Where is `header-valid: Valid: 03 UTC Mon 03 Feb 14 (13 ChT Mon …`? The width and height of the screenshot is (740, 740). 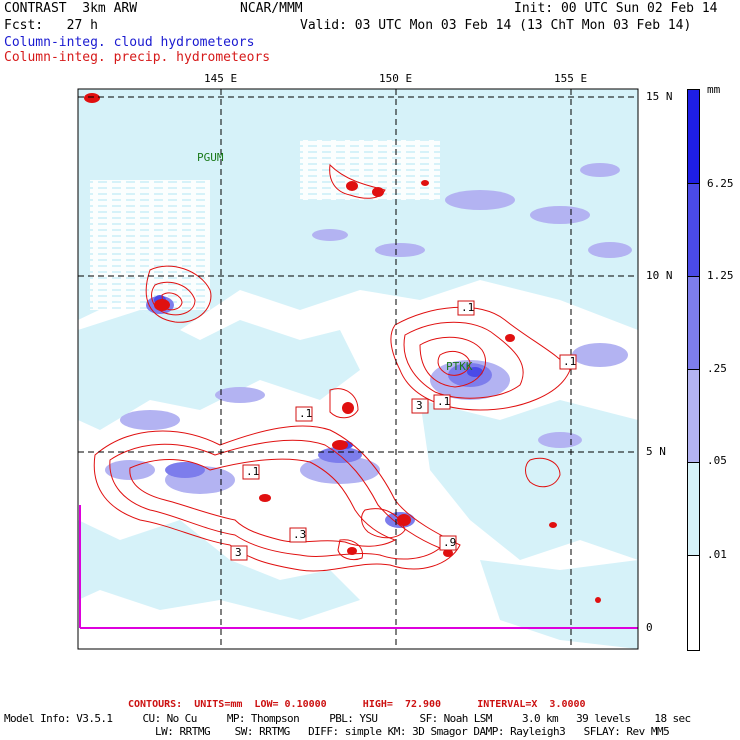
header-valid: Valid: 03 UTC Mon 03 Feb 14 (13 ChT Mon … is located at coordinates (496, 25).